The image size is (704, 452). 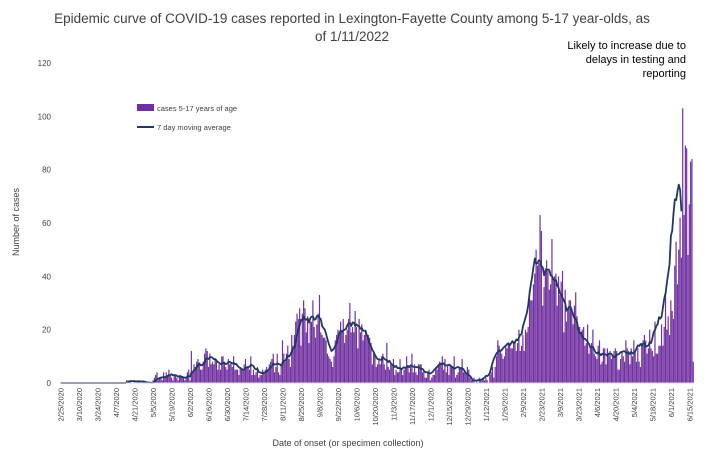 What do you see at coordinates (357, 404) in the screenshot?
I see `x-tick-label: 10/6/2020` at bounding box center [357, 404].